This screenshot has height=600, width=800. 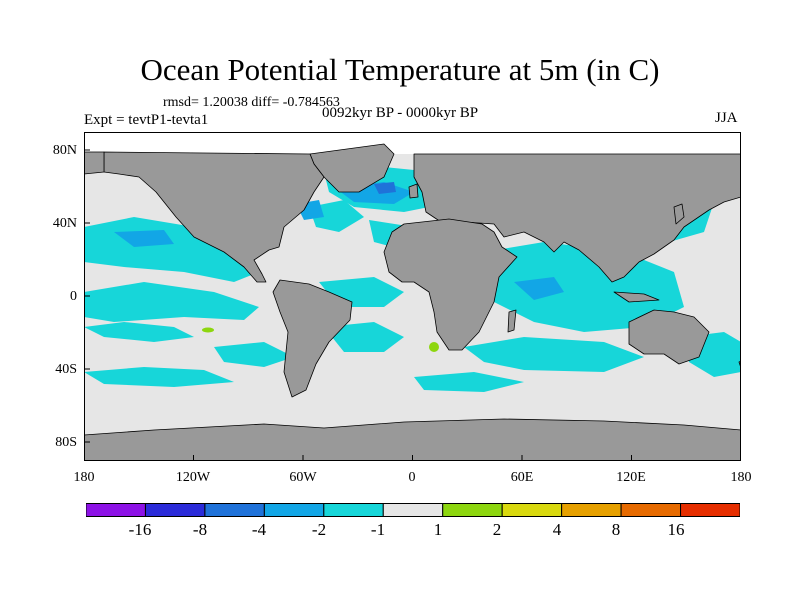 What do you see at coordinates (214, 217) in the screenshot?
I see `land-north-america` at bounding box center [214, 217].